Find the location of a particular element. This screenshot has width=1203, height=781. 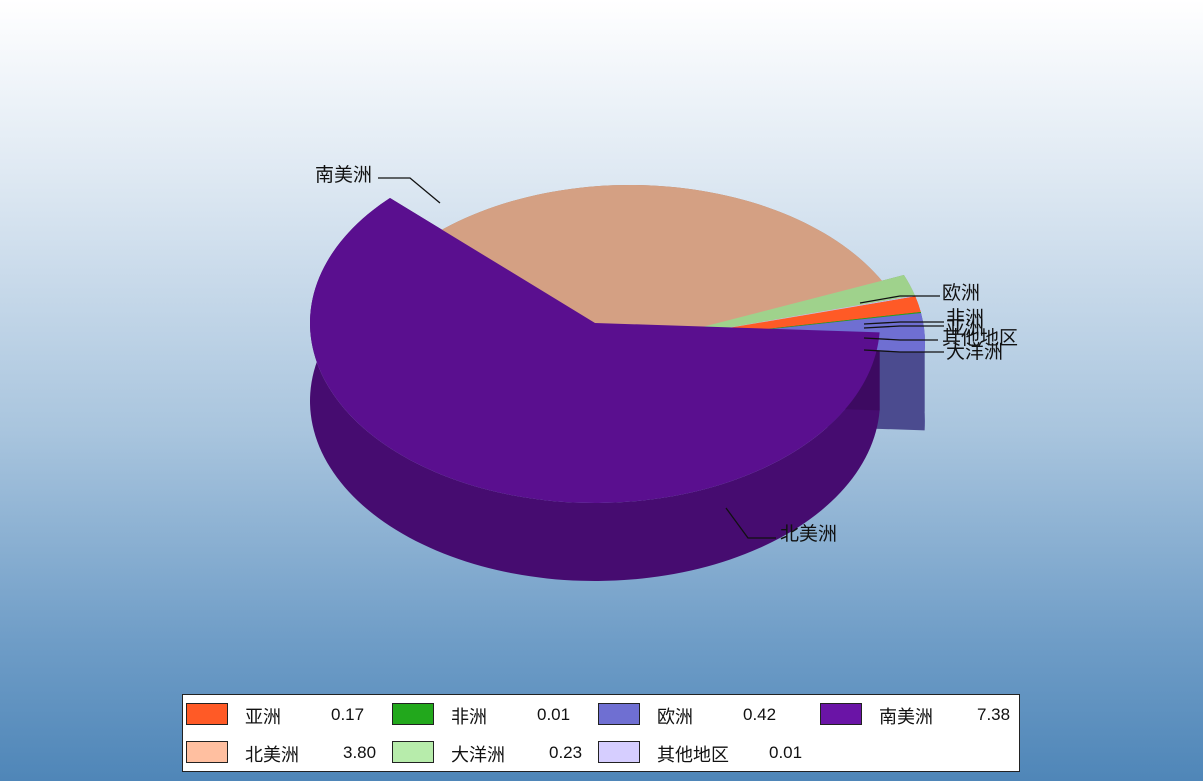

legend-value: 0.42 is located at coordinates (760, 714).